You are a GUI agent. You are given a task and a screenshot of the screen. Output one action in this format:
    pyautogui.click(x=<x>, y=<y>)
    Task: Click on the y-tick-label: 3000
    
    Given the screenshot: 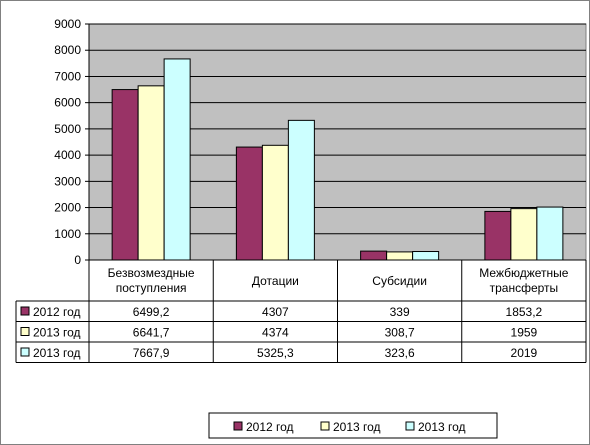 What is the action you would take?
    pyautogui.click(x=67, y=181)
    